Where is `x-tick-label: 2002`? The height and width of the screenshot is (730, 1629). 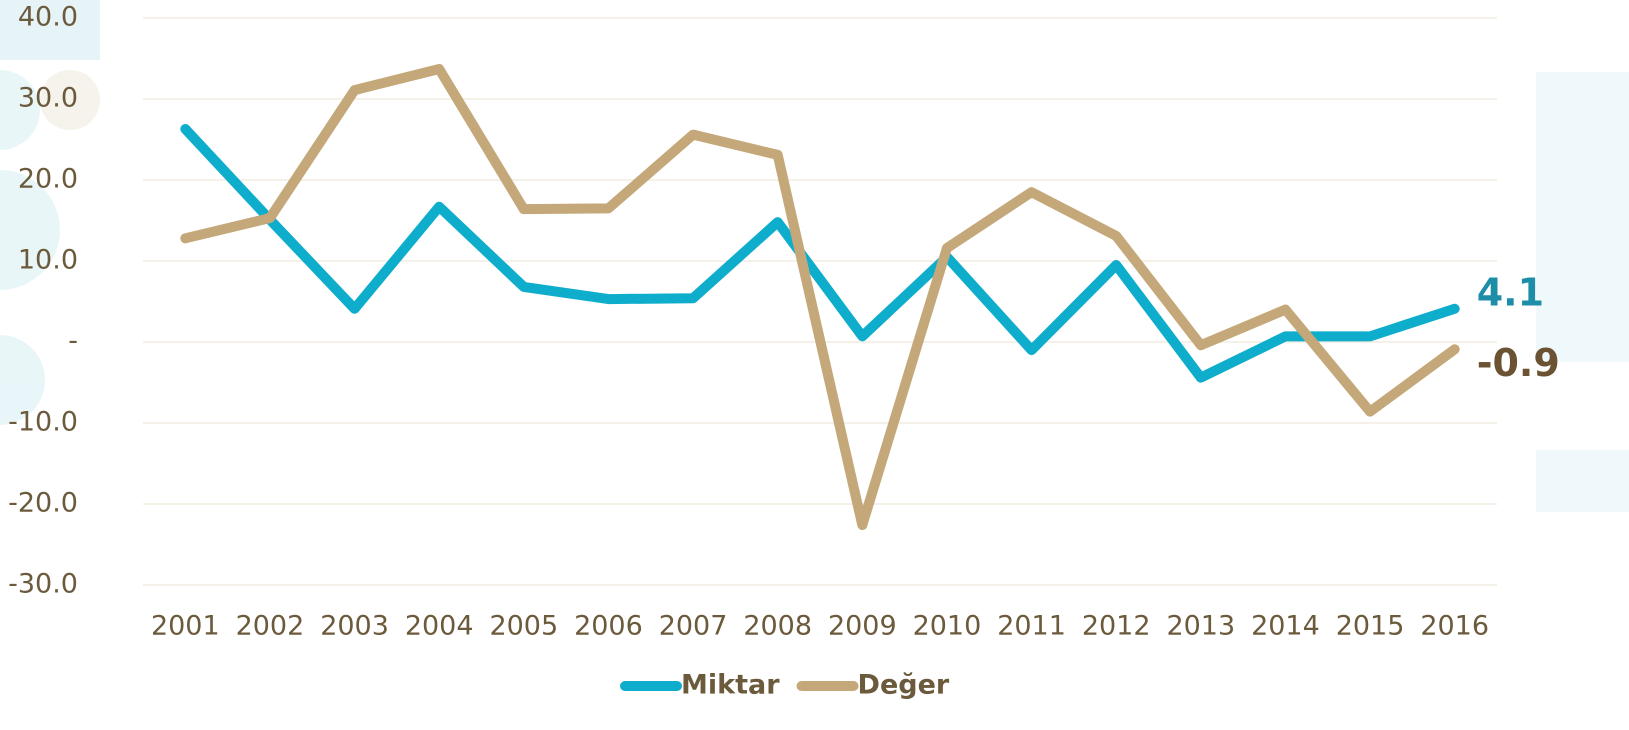
x-tick-label: 2002 is located at coordinates (270, 626).